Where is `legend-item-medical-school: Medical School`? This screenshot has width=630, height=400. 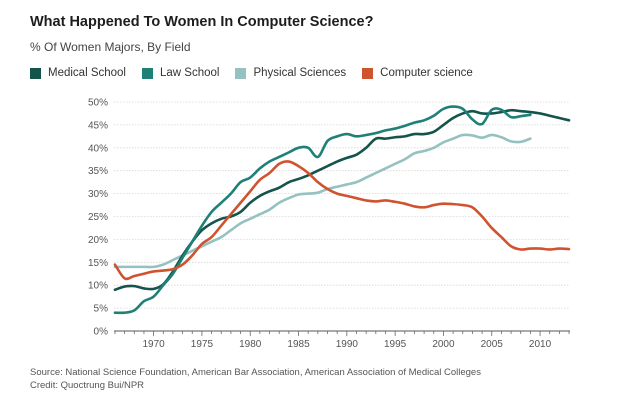
legend-item-medical-school: Medical School is located at coordinates (78, 73).